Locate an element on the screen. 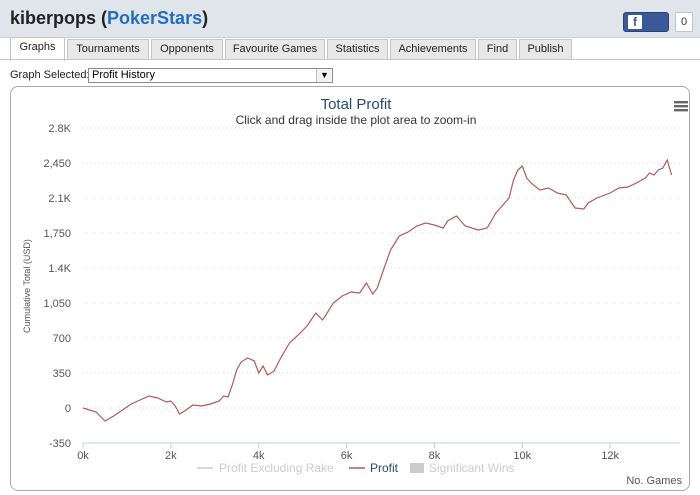 The image size is (700, 495). tab-publish: Publish is located at coordinates (545, 49).